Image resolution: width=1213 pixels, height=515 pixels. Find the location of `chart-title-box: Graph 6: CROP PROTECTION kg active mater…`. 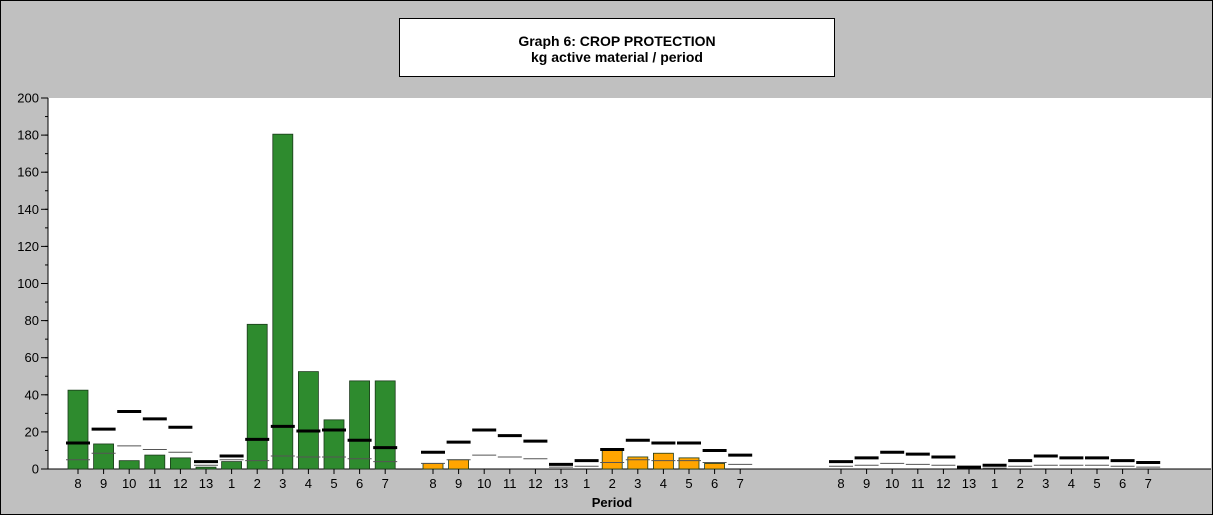

chart-title-box: Graph 6: CROP PROTECTION kg active mater… is located at coordinates (617, 47).